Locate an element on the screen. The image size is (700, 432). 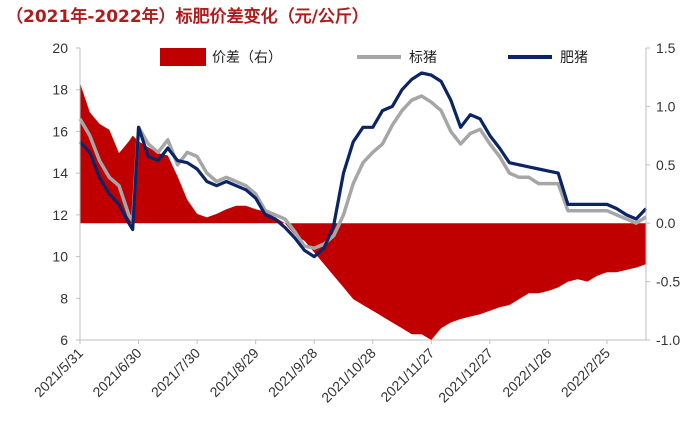
x-tick-label: 2021/8/29 is located at coordinates (234, 373).